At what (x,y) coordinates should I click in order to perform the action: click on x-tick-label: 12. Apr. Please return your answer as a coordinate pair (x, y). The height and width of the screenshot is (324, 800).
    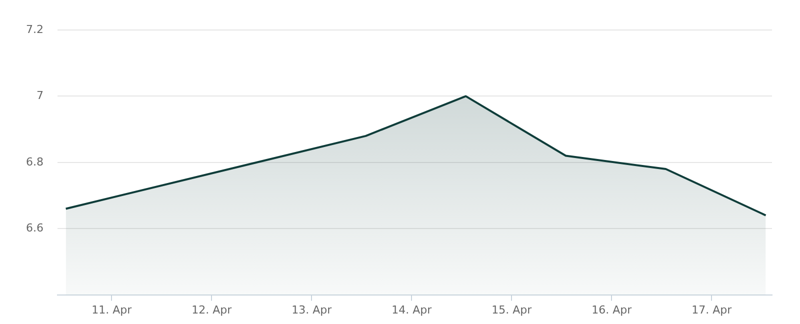
    Looking at the image, I should click on (212, 309).